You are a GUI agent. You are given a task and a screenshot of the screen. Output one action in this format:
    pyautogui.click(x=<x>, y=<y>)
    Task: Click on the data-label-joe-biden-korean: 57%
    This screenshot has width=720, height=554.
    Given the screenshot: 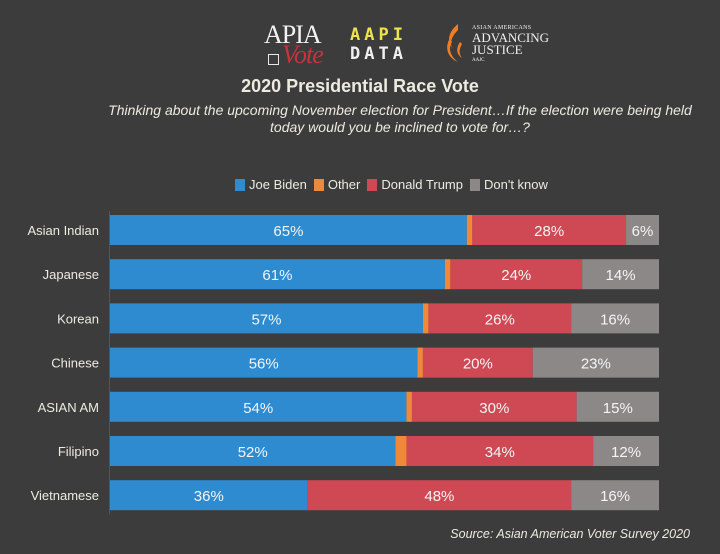 What is the action you would take?
    pyautogui.click(x=266, y=319)
    